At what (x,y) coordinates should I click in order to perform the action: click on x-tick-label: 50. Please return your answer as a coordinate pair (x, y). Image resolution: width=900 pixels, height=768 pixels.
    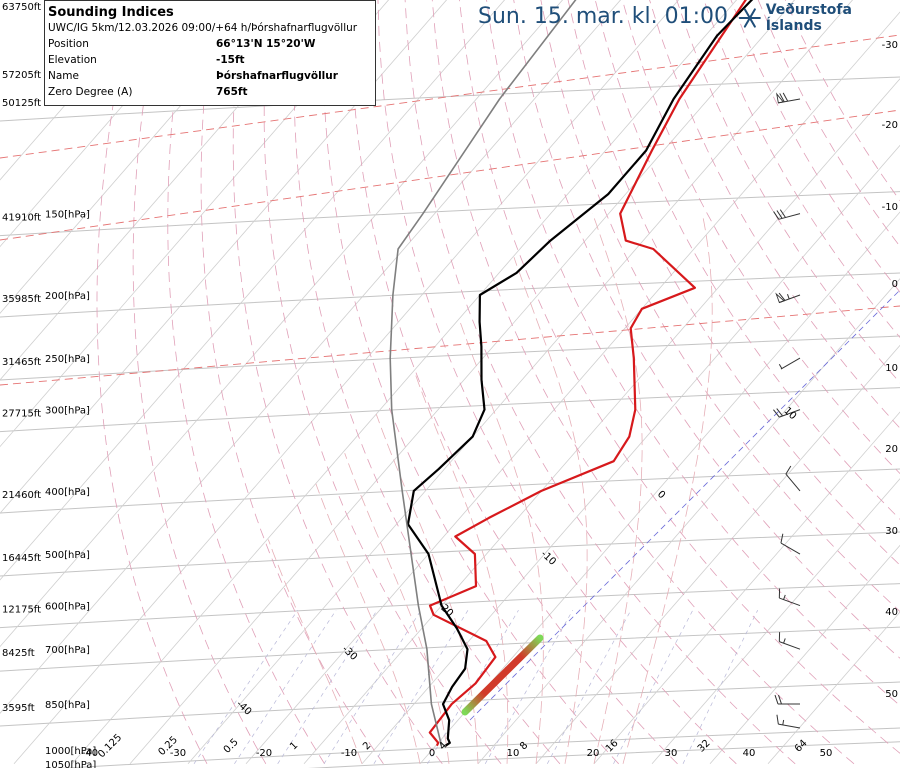
    Looking at the image, I should click on (826, 753).